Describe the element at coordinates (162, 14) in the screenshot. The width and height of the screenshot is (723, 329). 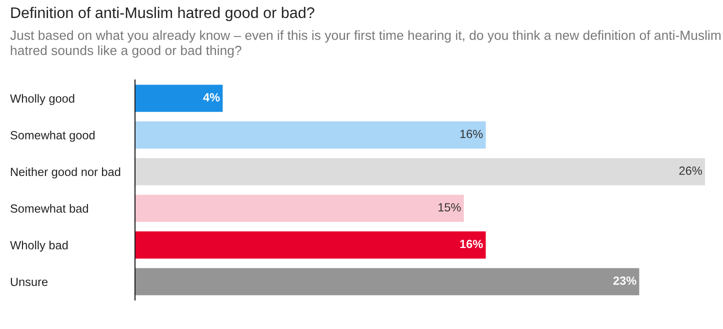
I see `chart-title: Definition of anti-Muslim hatred good or bad?` at that location.